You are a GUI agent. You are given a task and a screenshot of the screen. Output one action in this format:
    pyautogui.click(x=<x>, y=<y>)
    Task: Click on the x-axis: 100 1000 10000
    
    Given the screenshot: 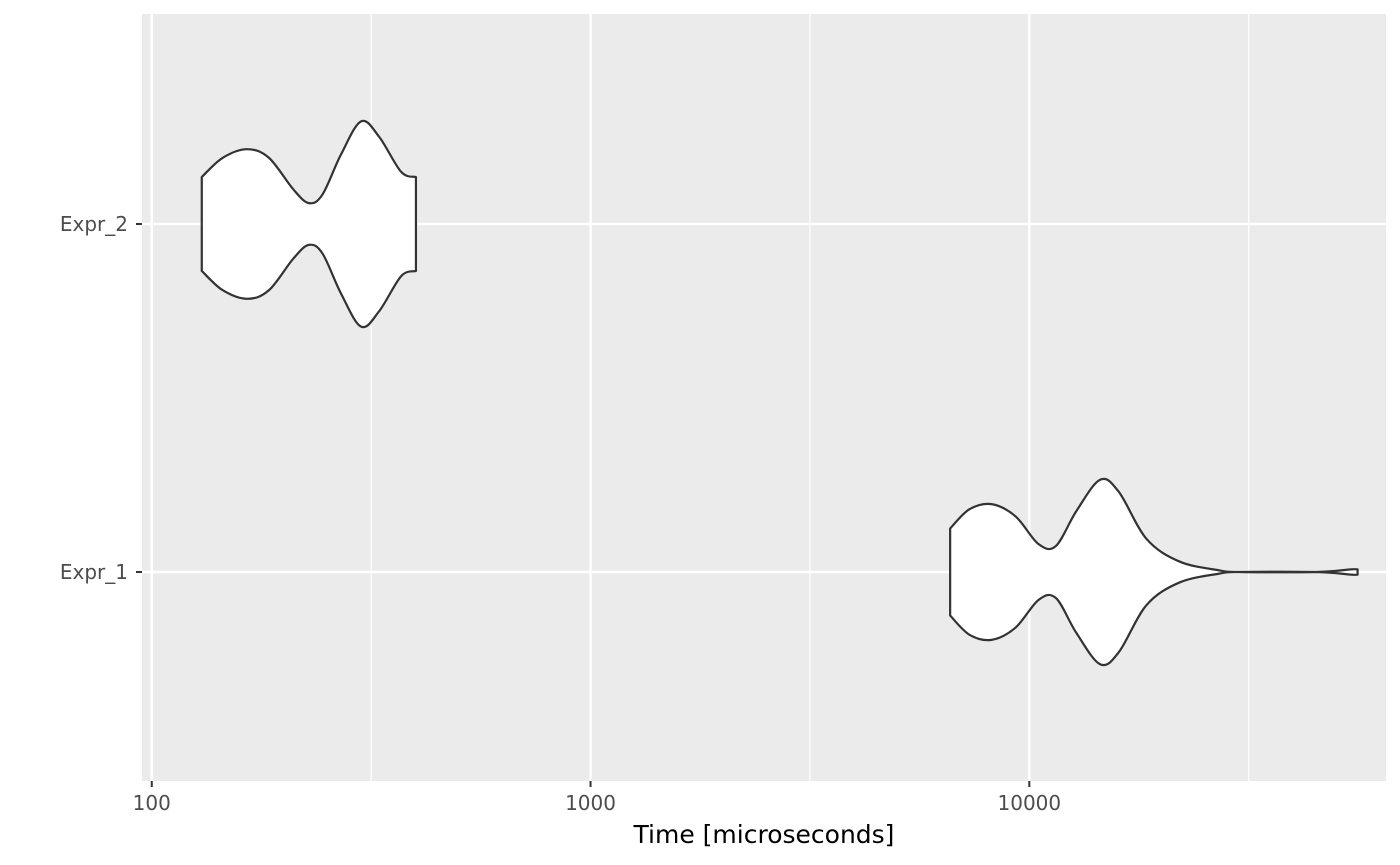 What is the action you would take?
    pyautogui.click(x=597, y=798)
    